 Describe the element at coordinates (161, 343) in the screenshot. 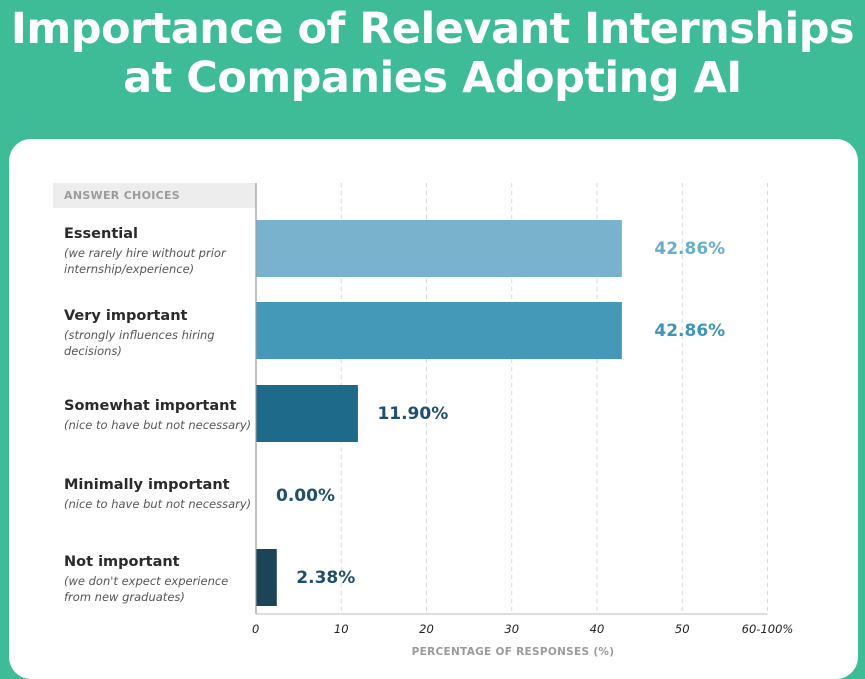

I see `category-description: (strongly influences hiring decisions)` at that location.